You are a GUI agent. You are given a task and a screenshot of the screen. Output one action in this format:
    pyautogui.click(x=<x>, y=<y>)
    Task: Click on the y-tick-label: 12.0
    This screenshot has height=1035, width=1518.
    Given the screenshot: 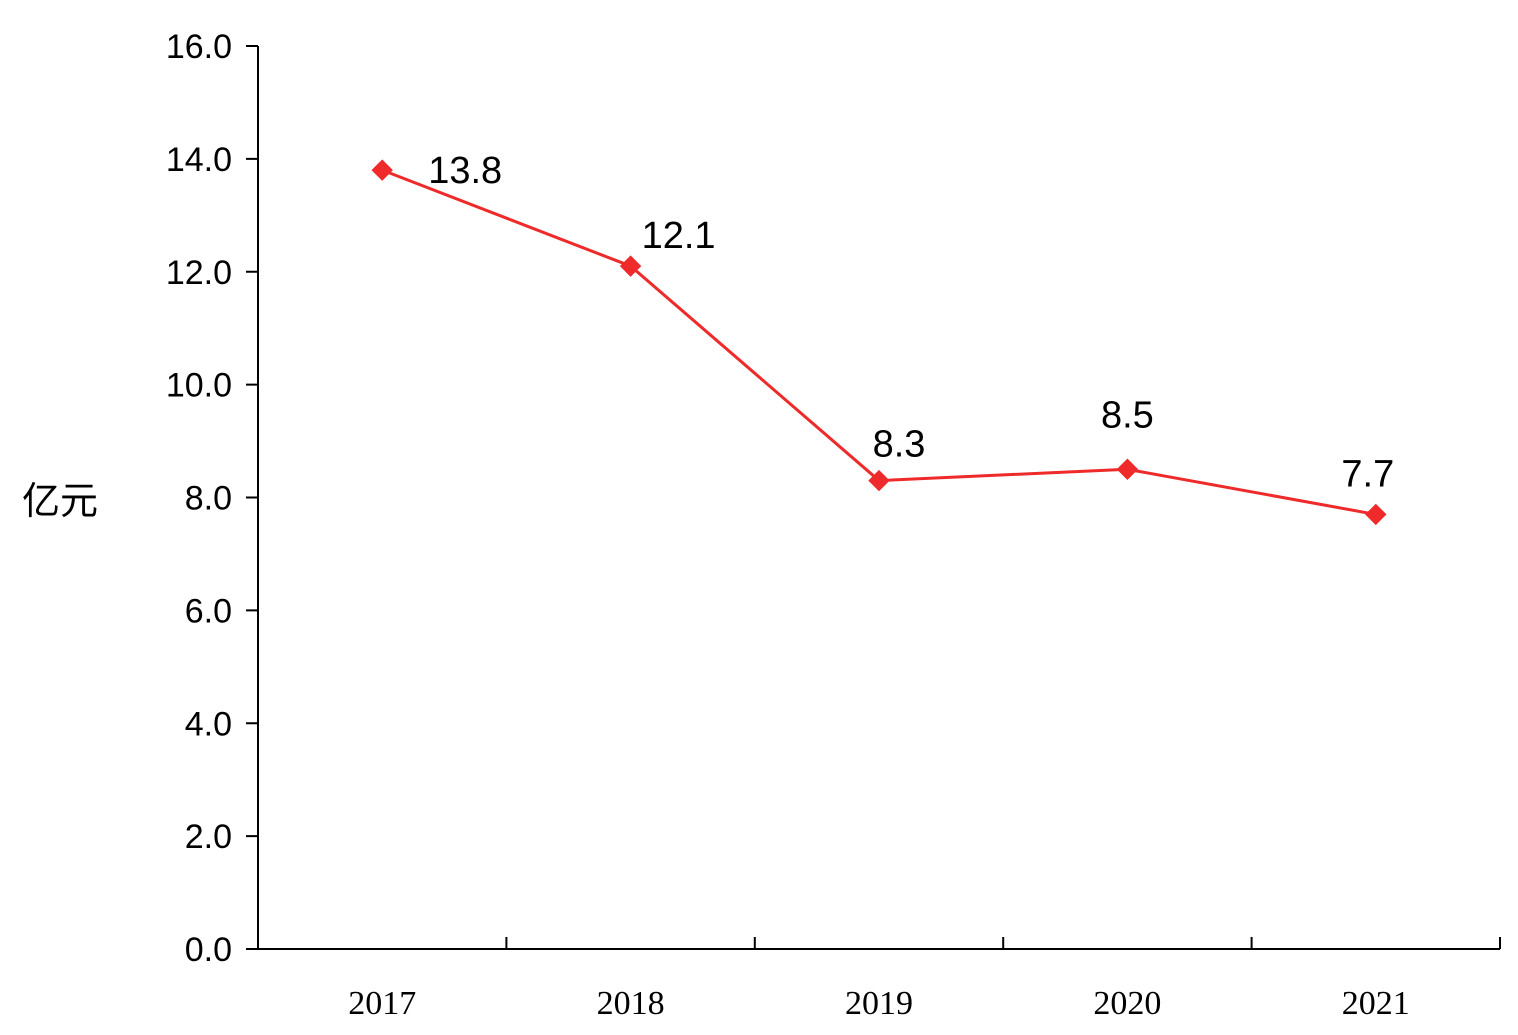 What is the action you would take?
    pyautogui.click(x=199, y=273)
    